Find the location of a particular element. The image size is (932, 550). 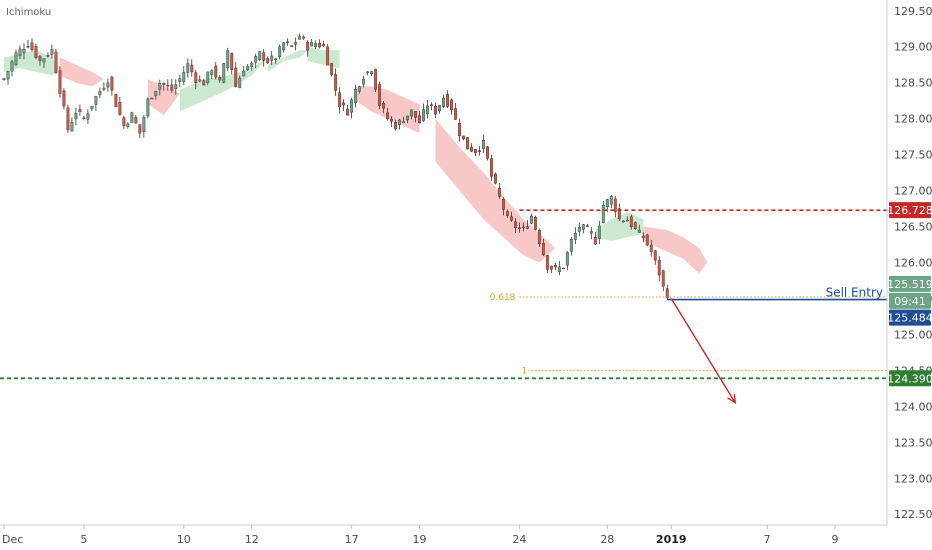

y-tick-label: 122.500 is located at coordinates (913, 514).